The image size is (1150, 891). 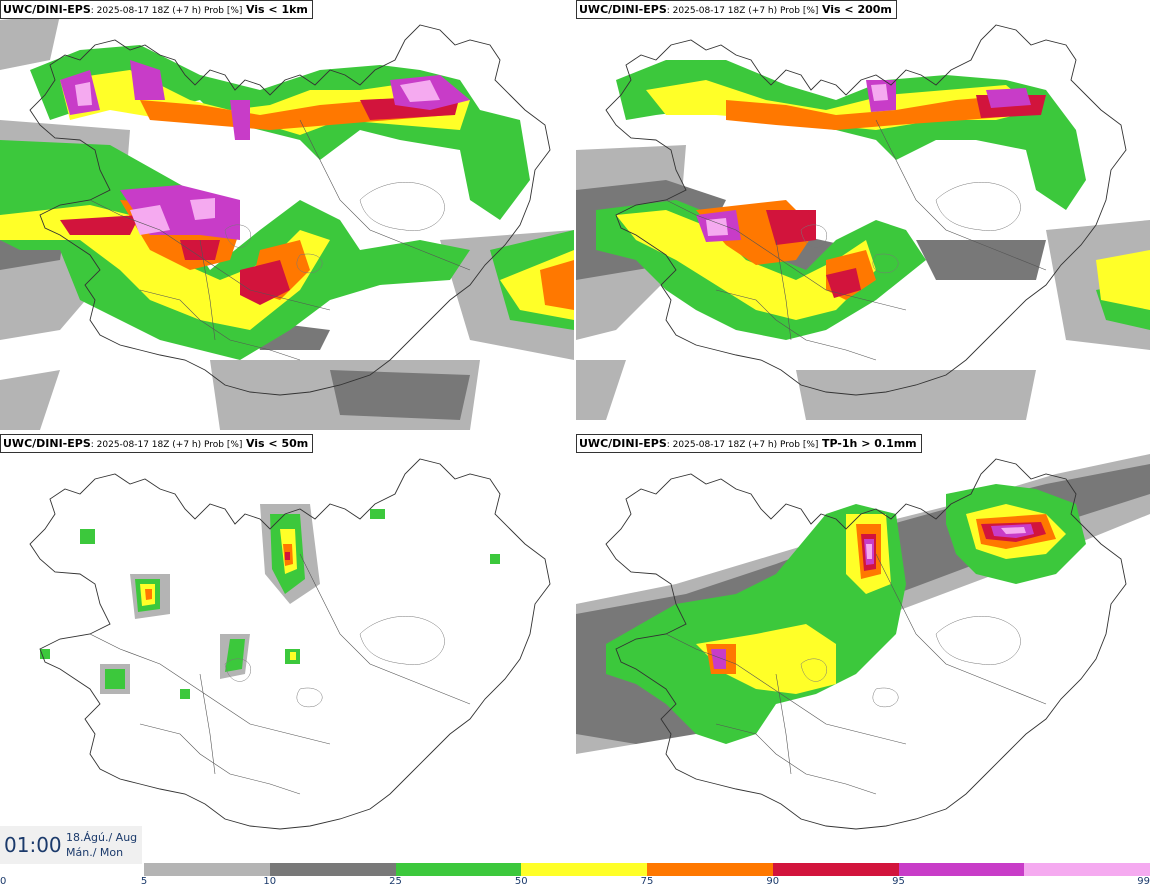 What do you see at coordinates (773, 881) in the screenshot?
I see `colorbar-tick-label: 90` at bounding box center [773, 881].